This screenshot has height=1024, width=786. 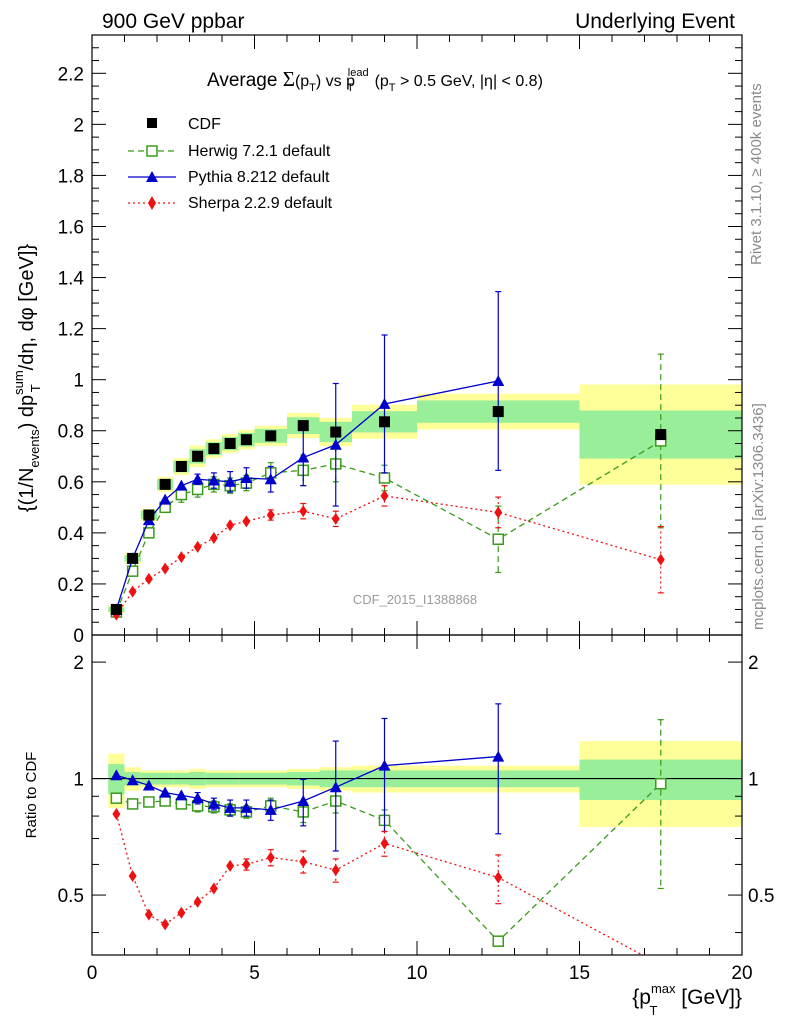 What do you see at coordinates (71, 534) in the screenshot?
I see `y-tick-label-main-2: 0.4` at bounding box center [71, 534].